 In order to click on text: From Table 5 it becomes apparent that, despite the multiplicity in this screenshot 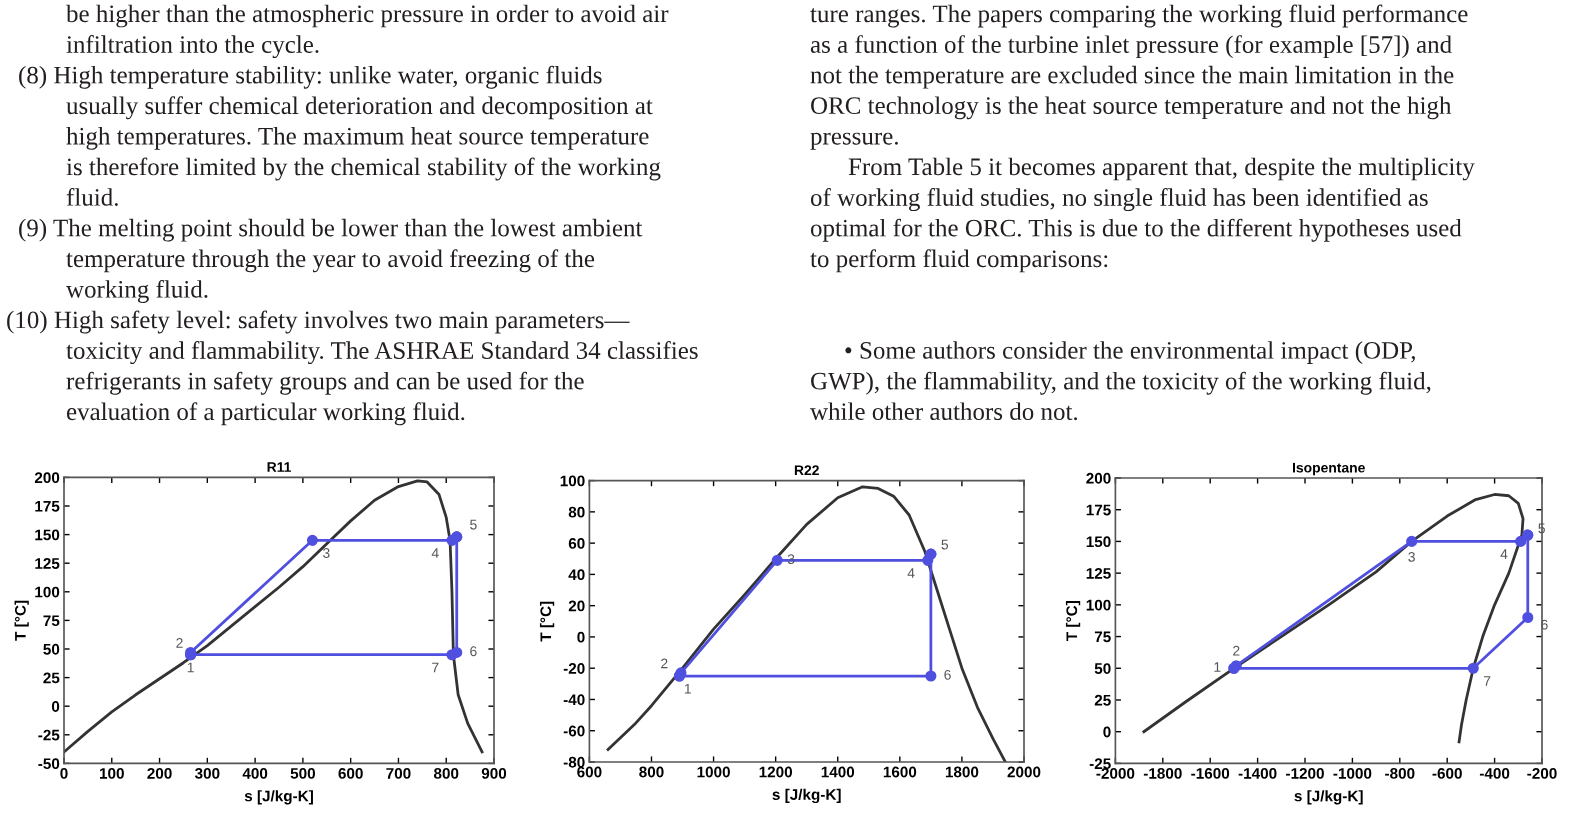, I will do `click(1161, 169)`.